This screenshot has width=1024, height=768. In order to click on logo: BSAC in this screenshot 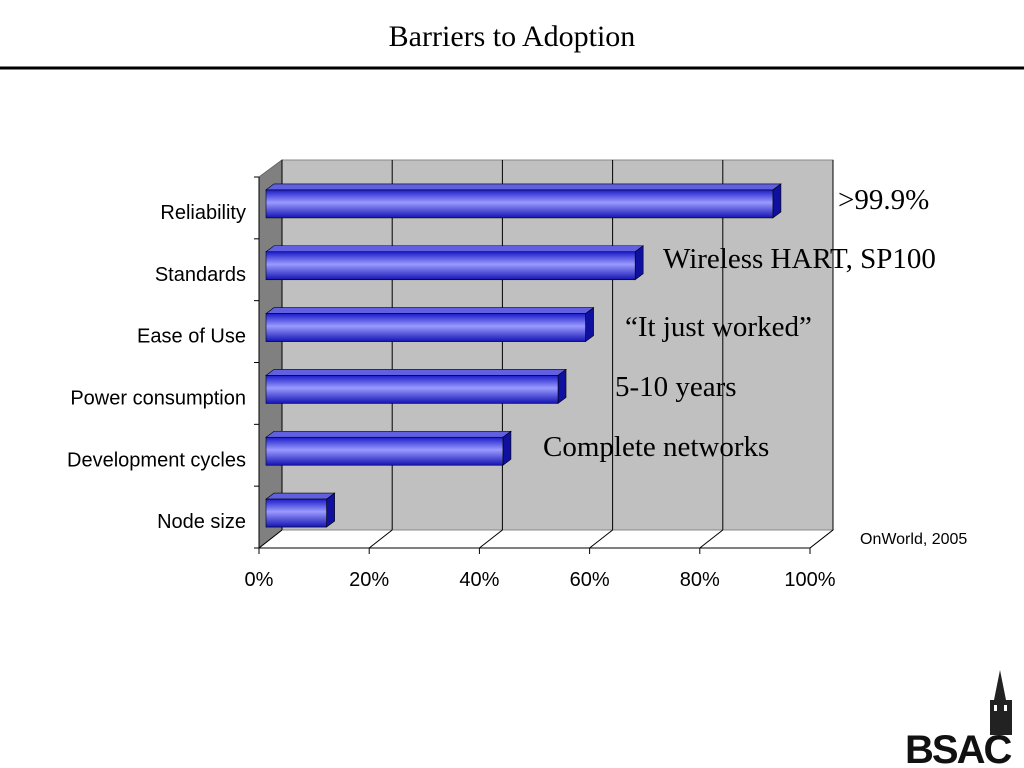, I will do `click(959, 719)`.